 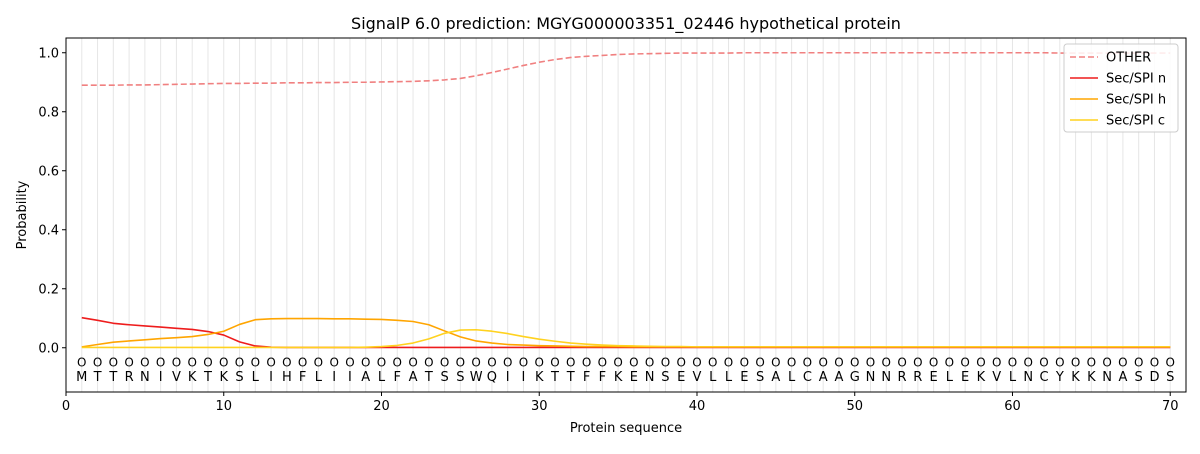 What do you see at coordinates (492, 377) in the screenshot?
I see `residue-letter: Q` at bounding box center [492, 377].